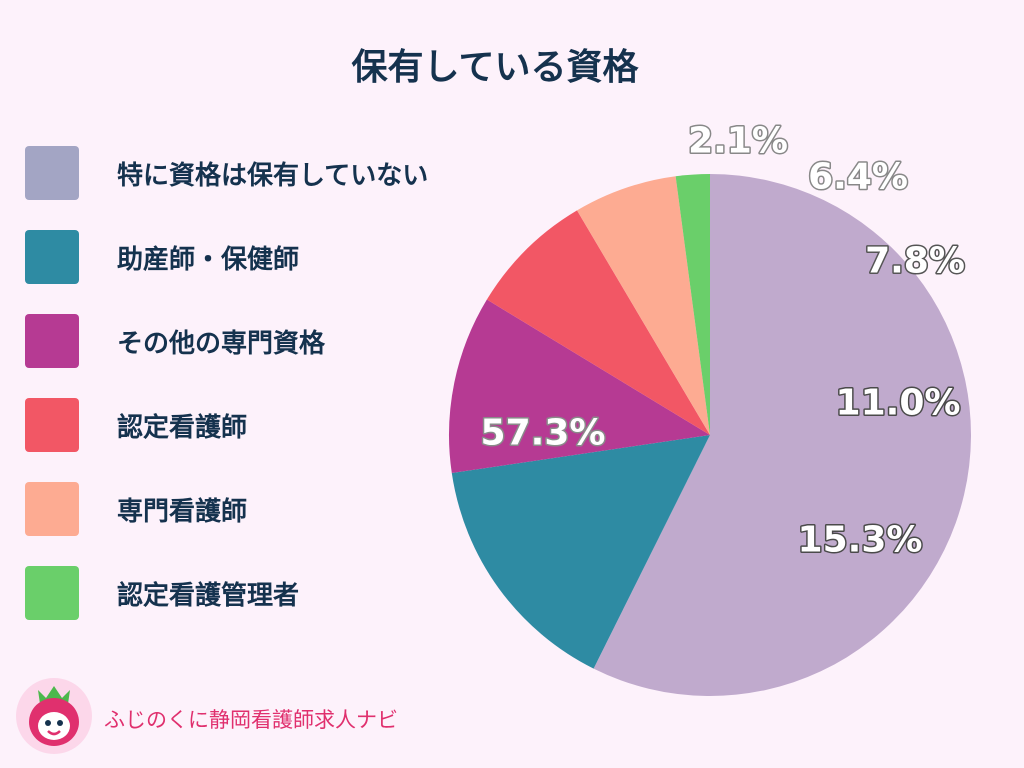 This screenshot has height=768, width=1024. What do you see at coordinates (860, 540) in the screenshot?
I see `slice-data-label: 15.3%` at bounding box center [860, 540].